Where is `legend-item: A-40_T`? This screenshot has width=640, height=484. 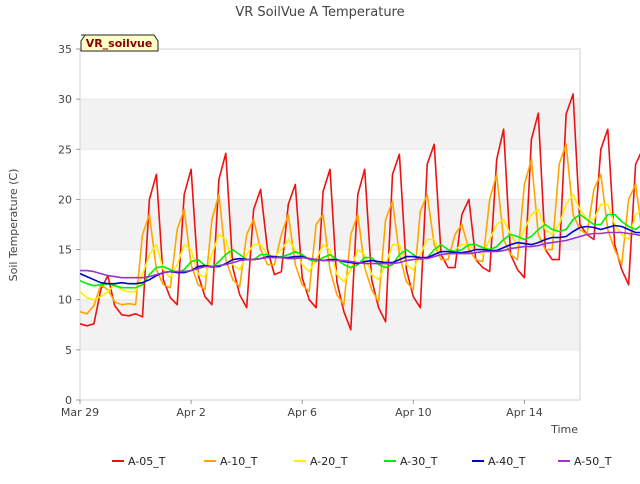
legend-item: A-40_T is located at coordinates (499, 461).